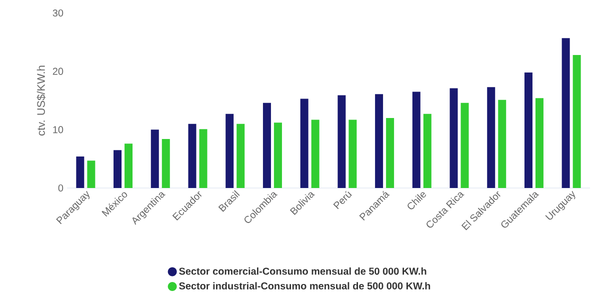  What do you see at coordinates (302, 271) in the screenshot?
I see `legend-label: Sector comercial-Consumo mensual de 50 000 KW.h` at bounding box center [302, 271].